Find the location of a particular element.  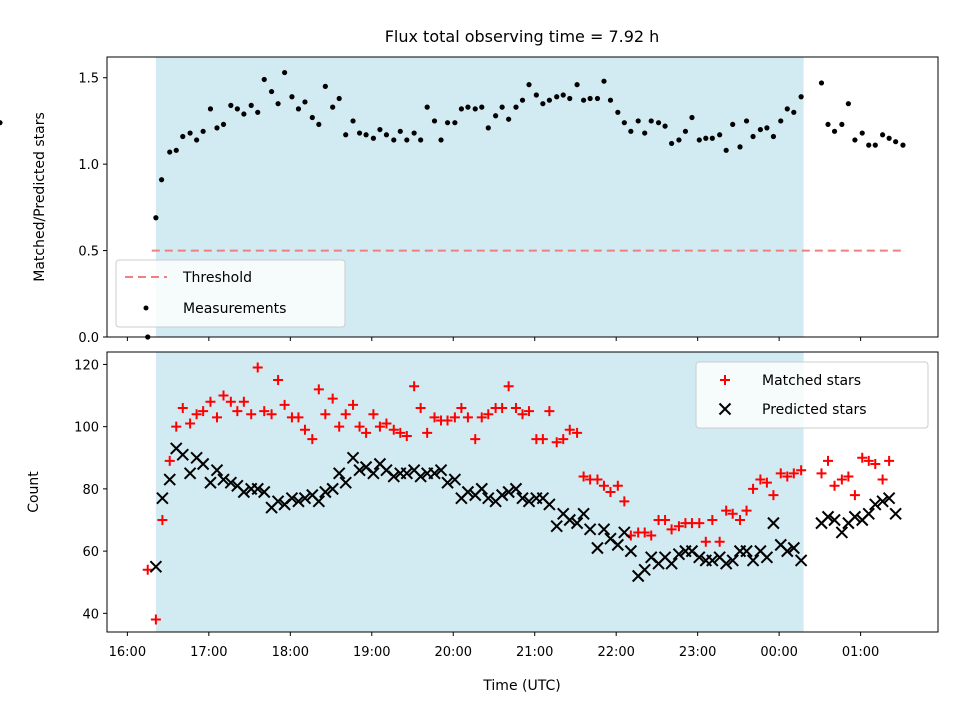

top-y-tick-label: 1.5 is located at coordinates (88, 79).